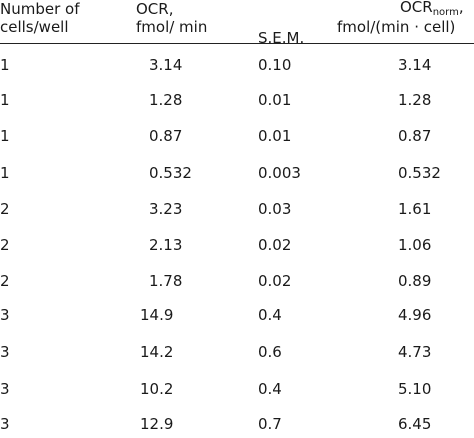  I want to click on cell-ocr: 14.2, so click(157, 352).